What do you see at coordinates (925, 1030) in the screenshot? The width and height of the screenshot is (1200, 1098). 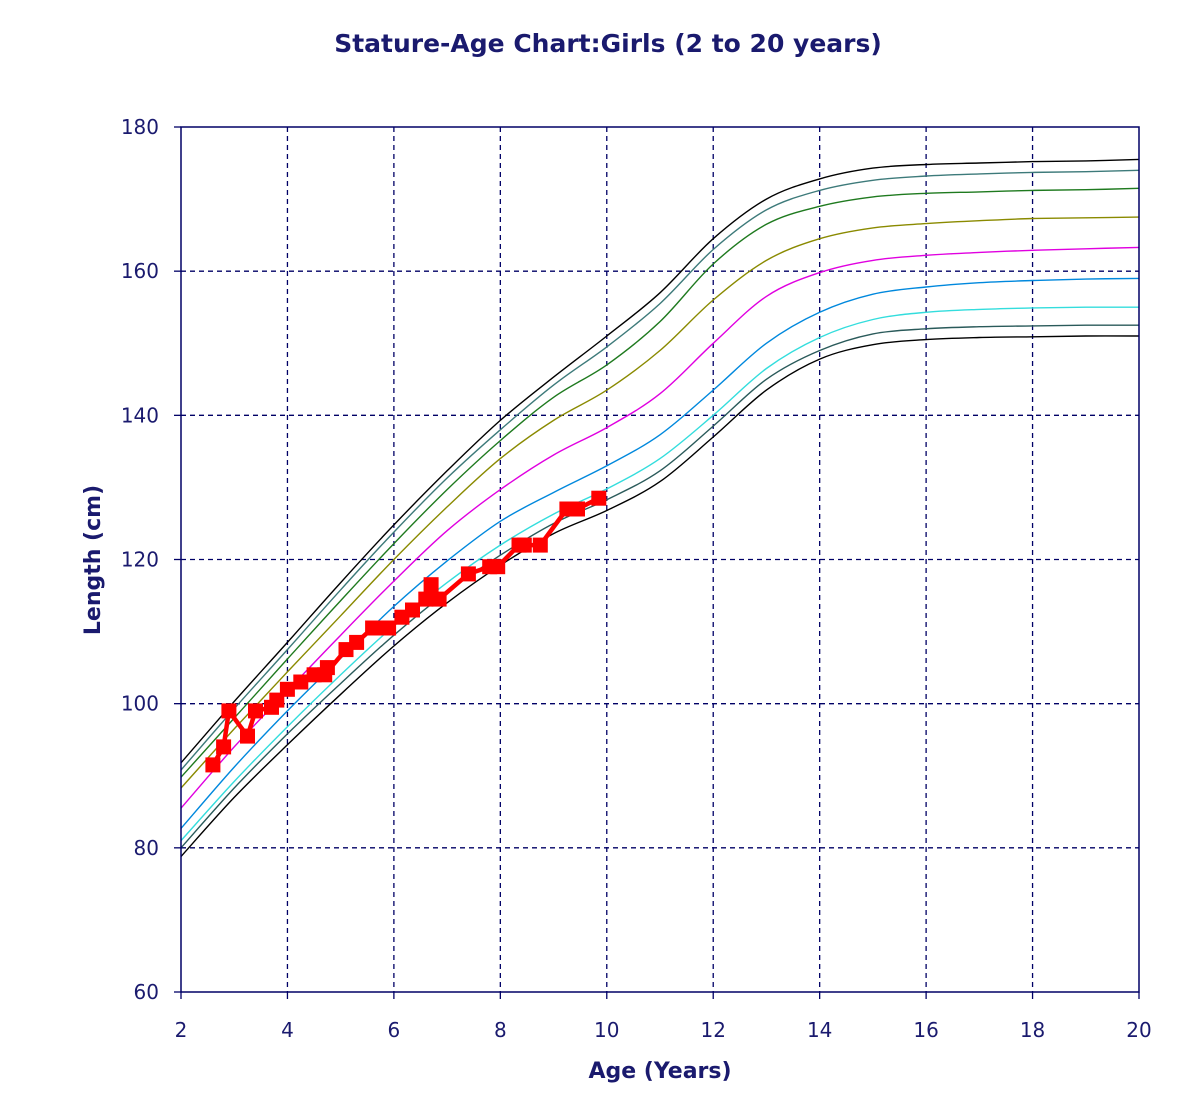 I see `x-tick-label: 16` at bounding box center [925, 1030].